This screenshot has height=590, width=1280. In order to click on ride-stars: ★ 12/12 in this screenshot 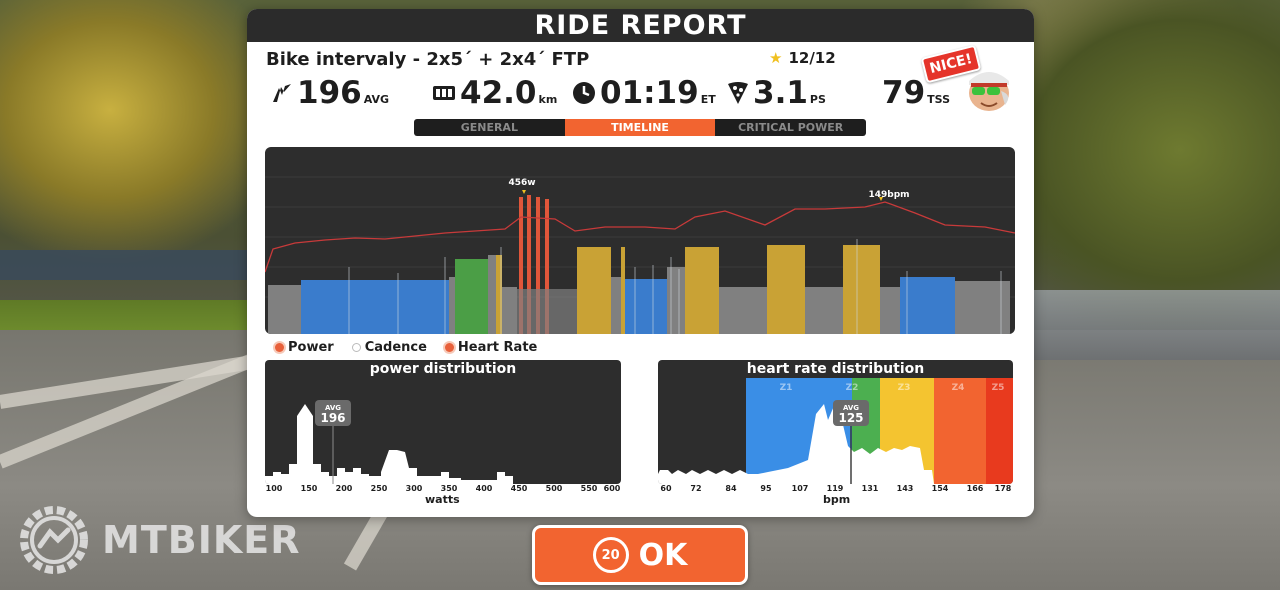, I will do `click(802, 58)`.